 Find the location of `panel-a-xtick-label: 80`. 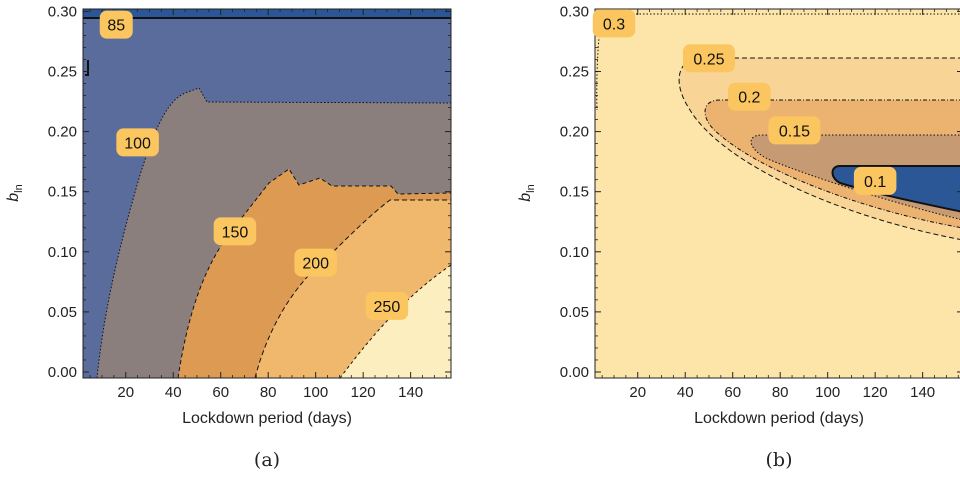

panel-a-xtick-label: 80 is located at coordinates (268, 392).